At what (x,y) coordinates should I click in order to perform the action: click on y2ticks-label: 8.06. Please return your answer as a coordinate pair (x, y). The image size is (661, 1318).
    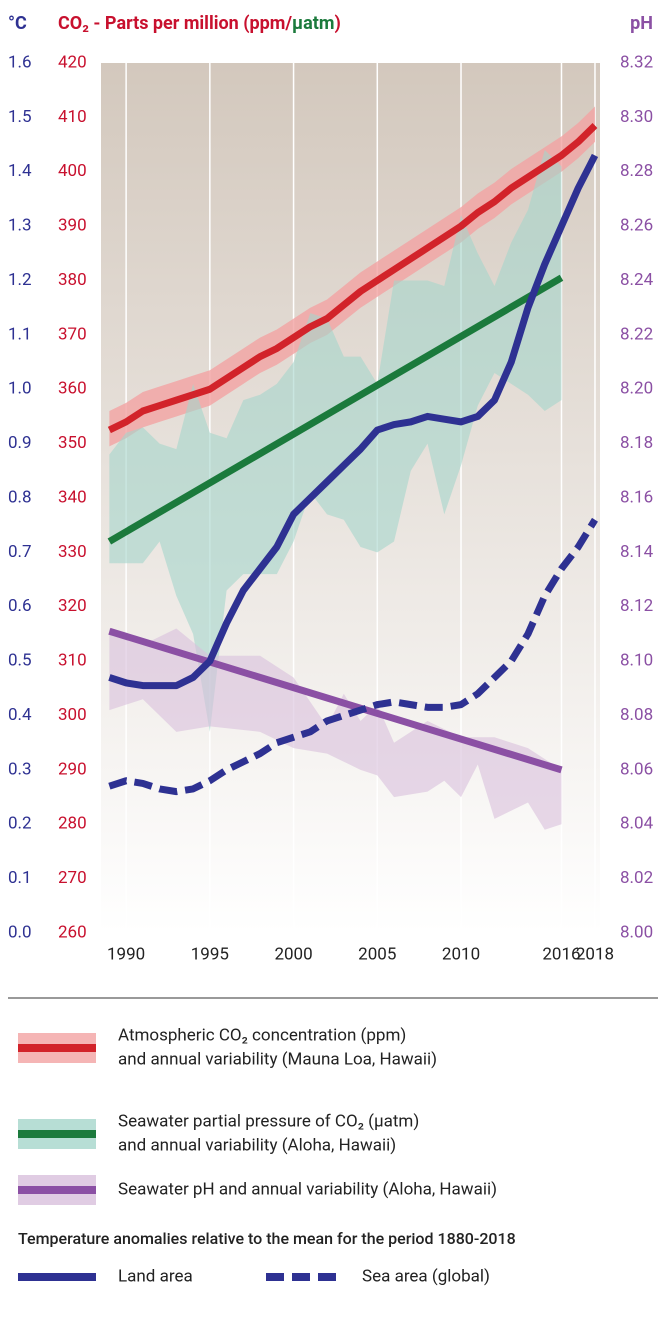
    Looking at the image, I should click on (636, 769).